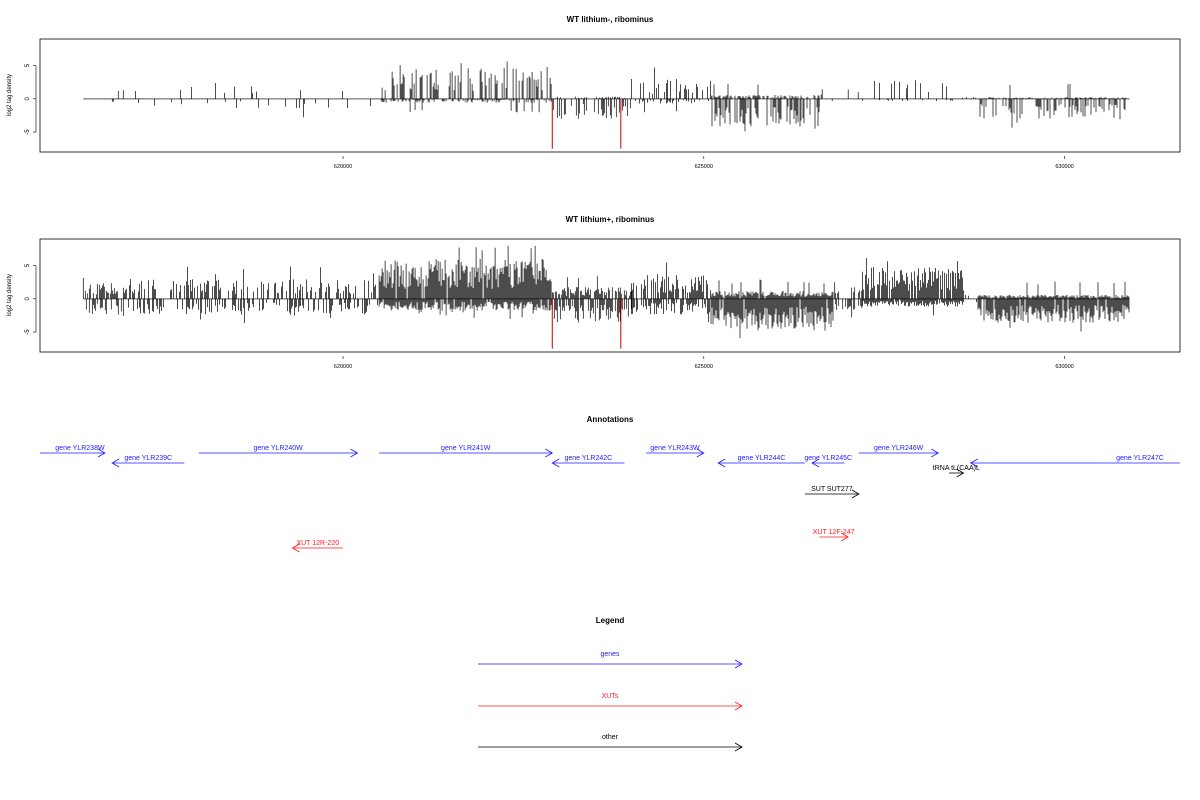  What do you see at coordinates (610, 696) in the screenshot?
I see `legend-label: XUTs` at bounding box center [610, 696].